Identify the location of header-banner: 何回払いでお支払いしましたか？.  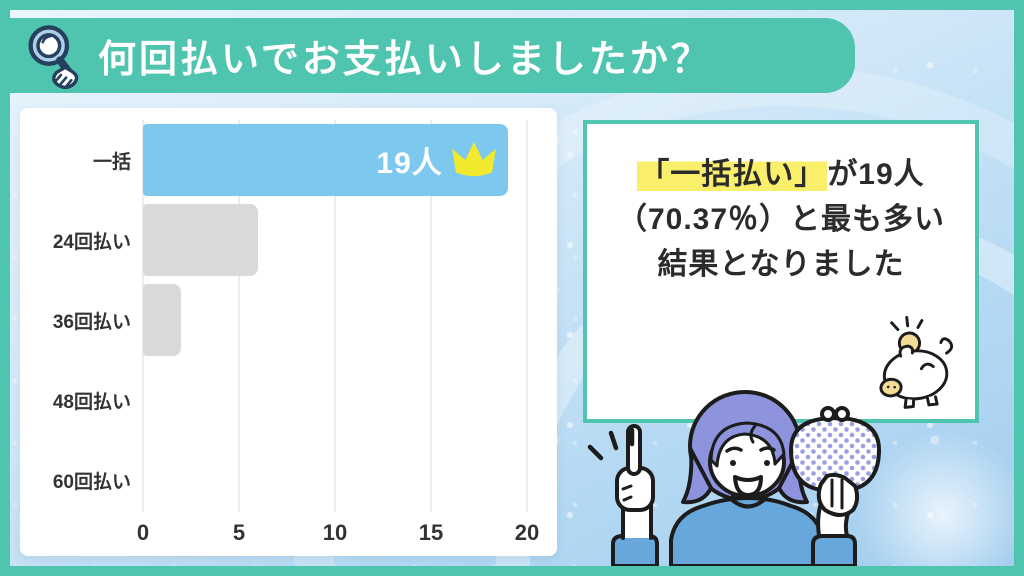
(432, 55).